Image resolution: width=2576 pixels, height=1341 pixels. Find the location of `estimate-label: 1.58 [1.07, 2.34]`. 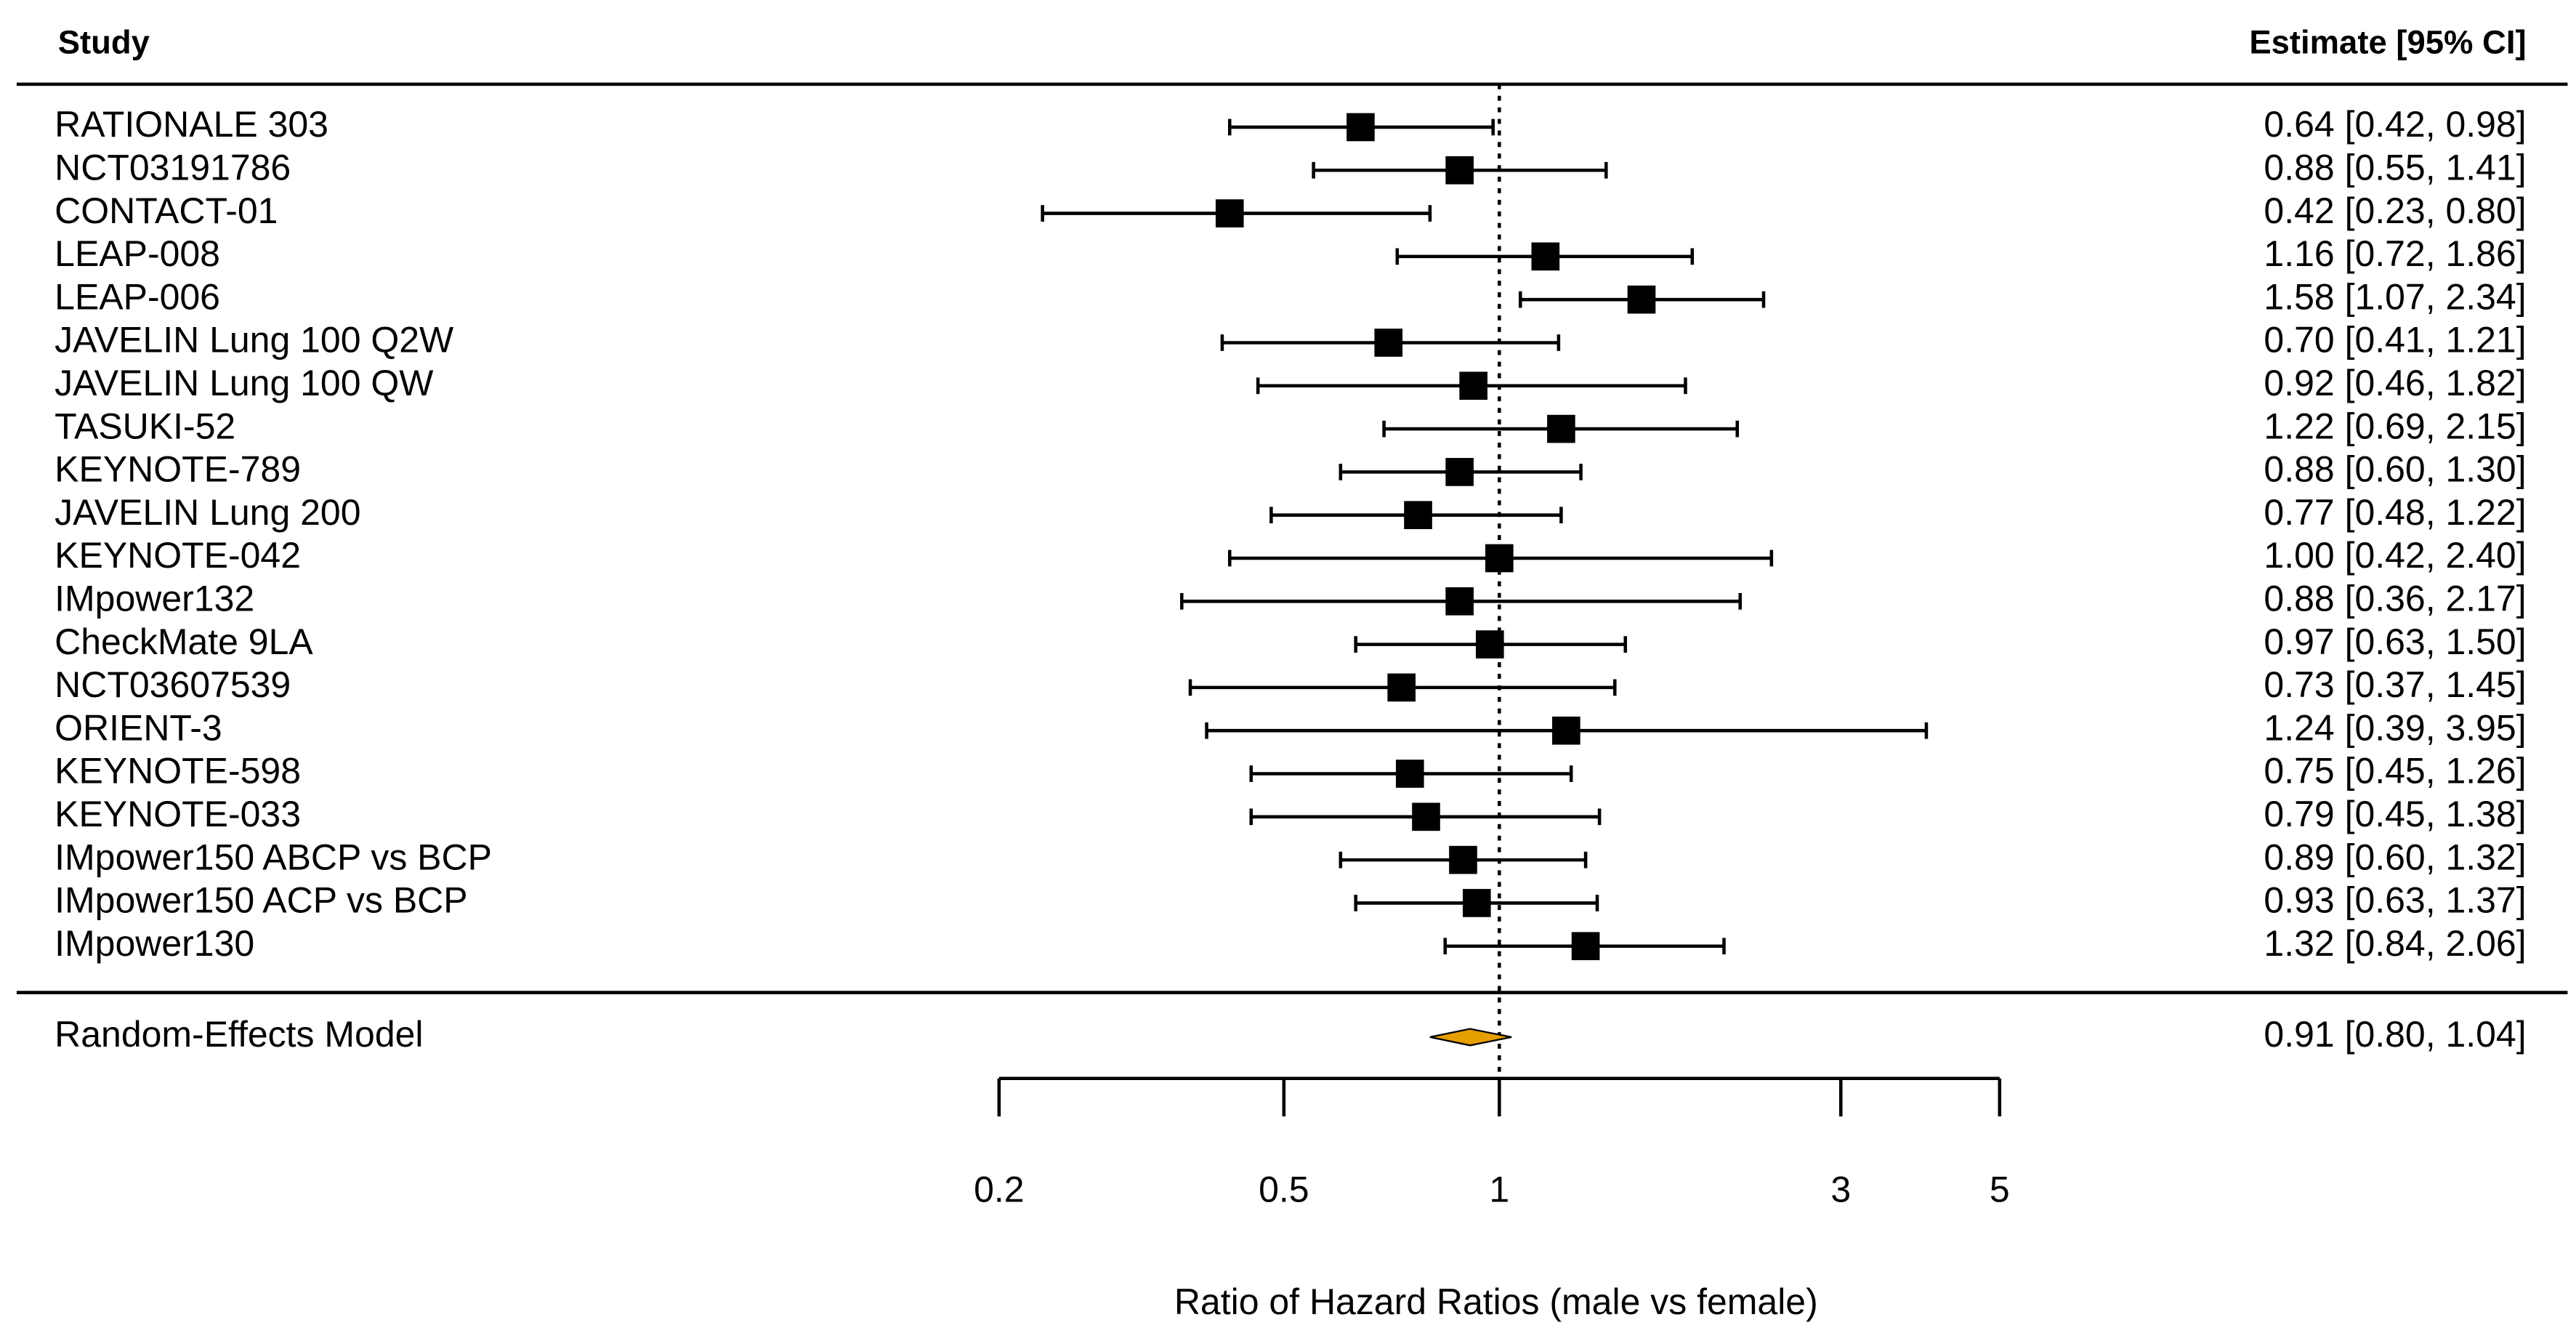

estimate-label: 1.58 [1.07, 2.34] is located at coordinates (2395, 296).